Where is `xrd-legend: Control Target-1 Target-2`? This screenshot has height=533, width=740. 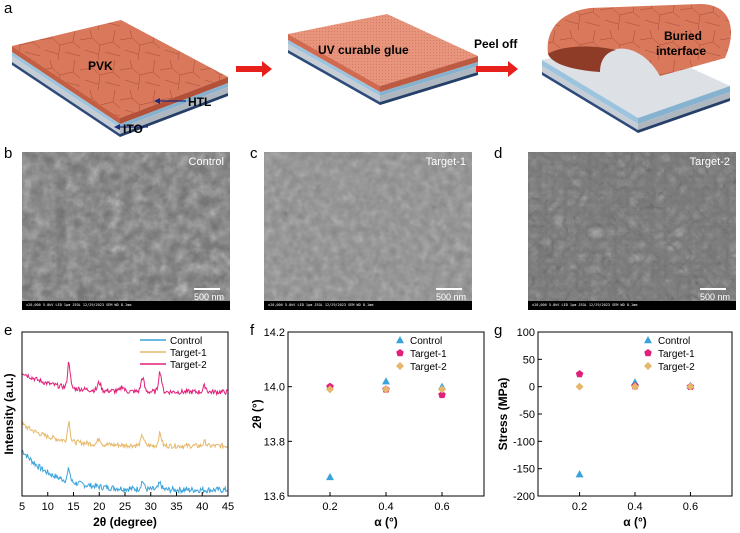
xrd-legend: Control Target-1 Target-2 is located at coordinates (173, 353).